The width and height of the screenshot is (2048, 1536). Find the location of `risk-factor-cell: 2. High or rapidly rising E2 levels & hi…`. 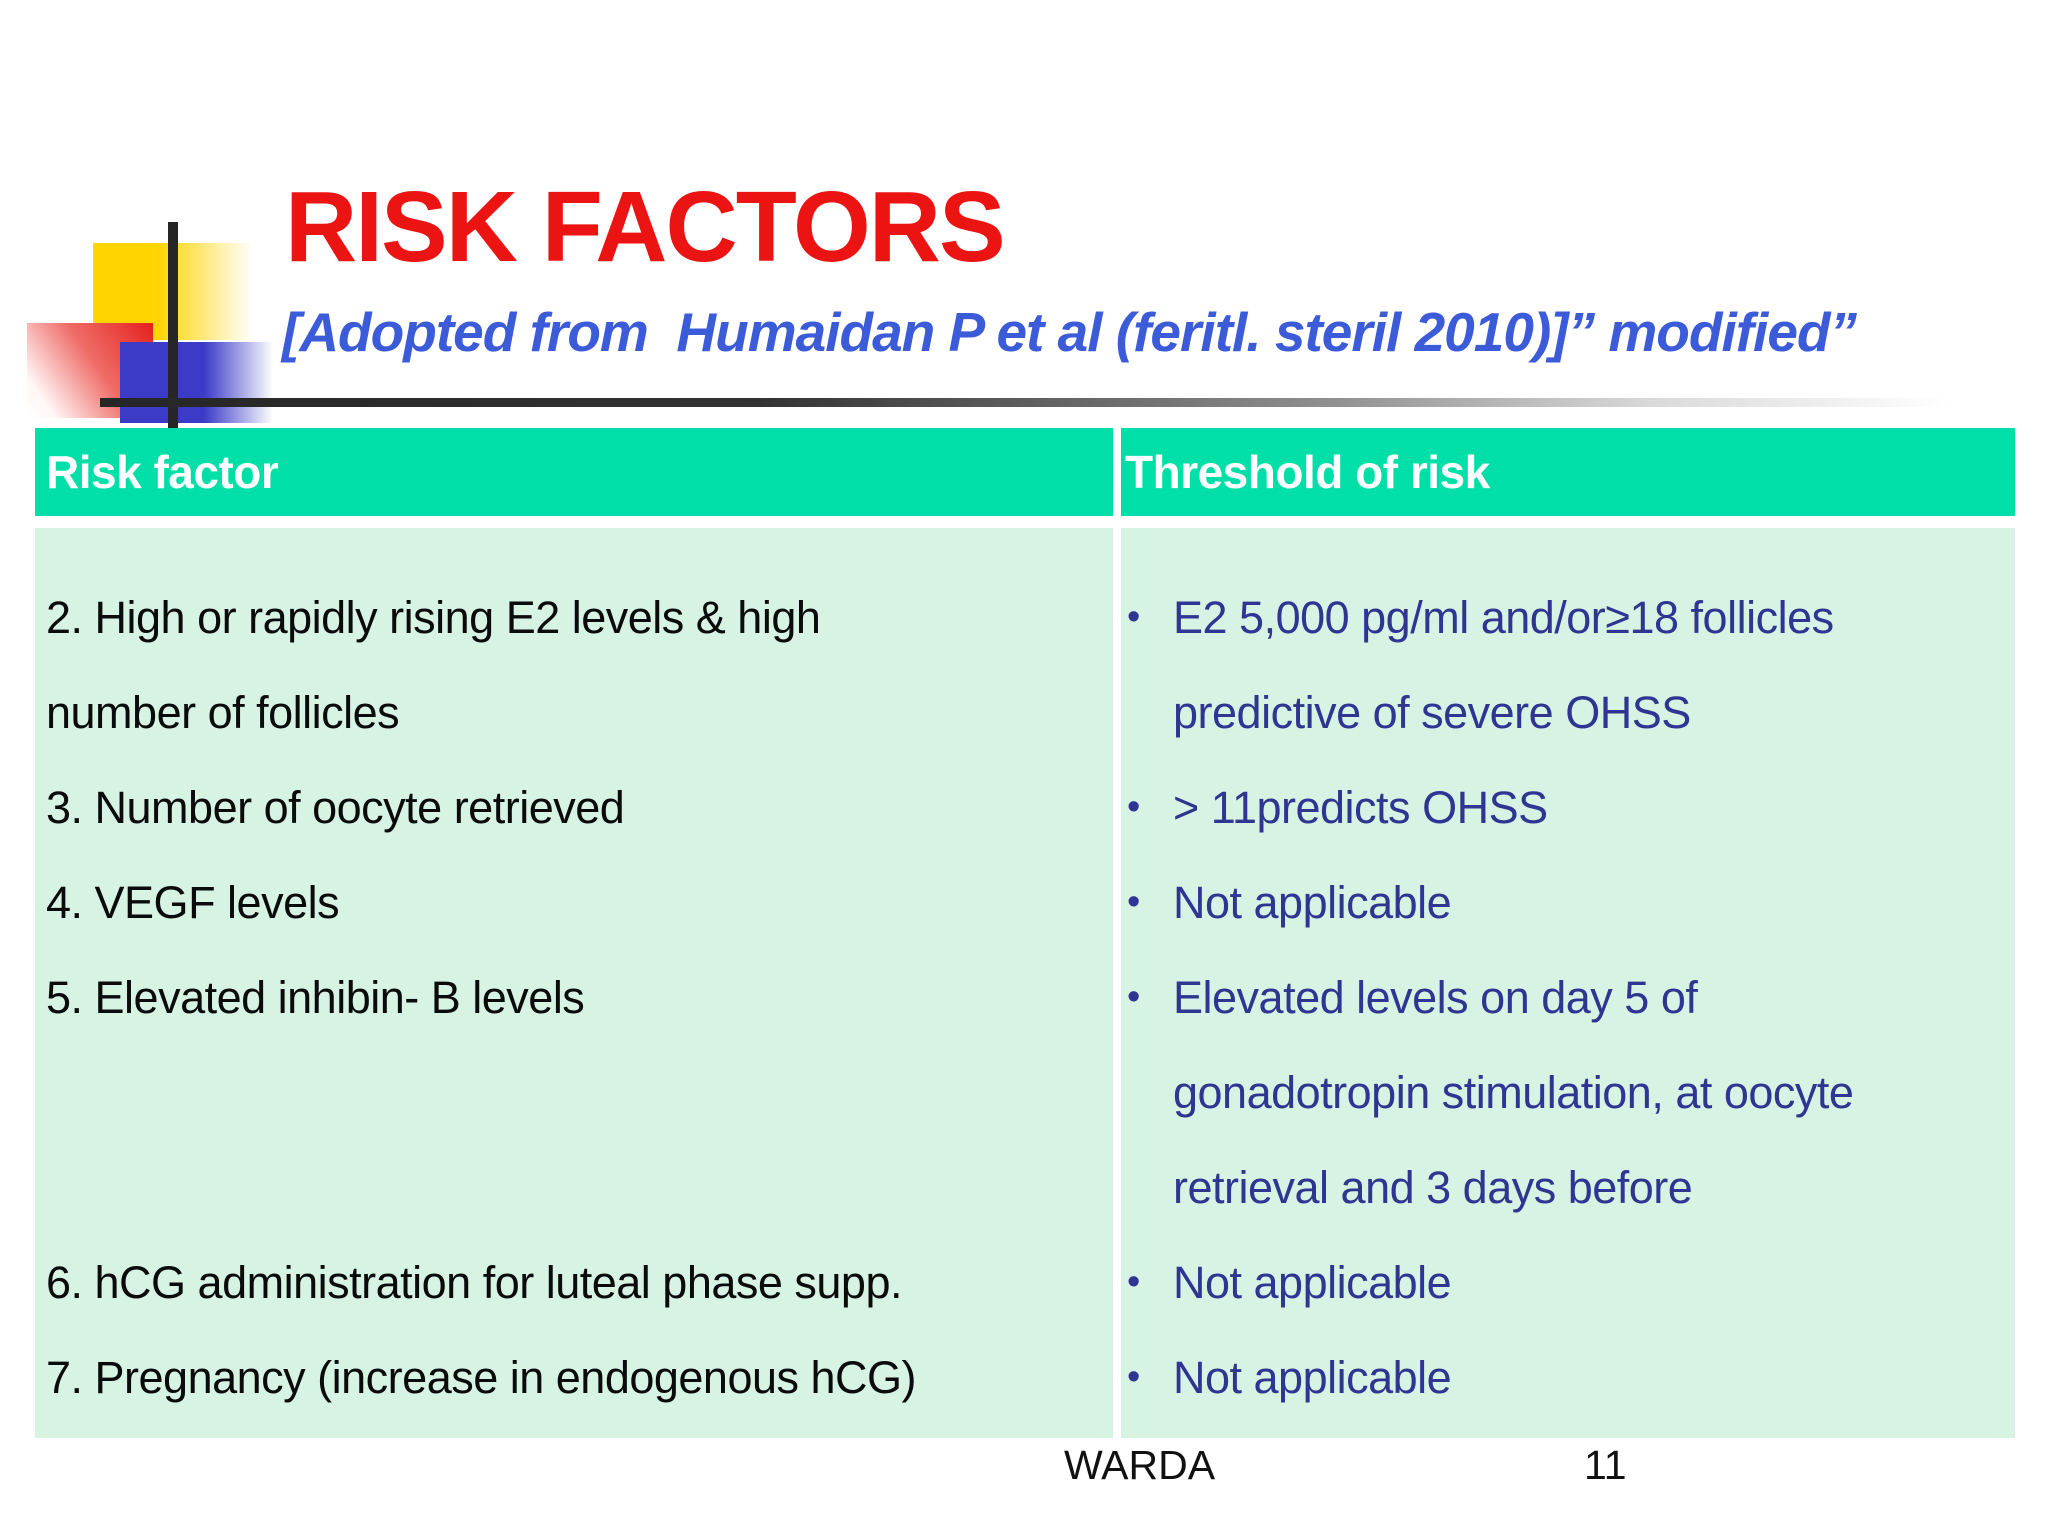

risk-factor-cell: 2. High or rapidly rising E2 levels & hi… is located at coordinates (574, 665).